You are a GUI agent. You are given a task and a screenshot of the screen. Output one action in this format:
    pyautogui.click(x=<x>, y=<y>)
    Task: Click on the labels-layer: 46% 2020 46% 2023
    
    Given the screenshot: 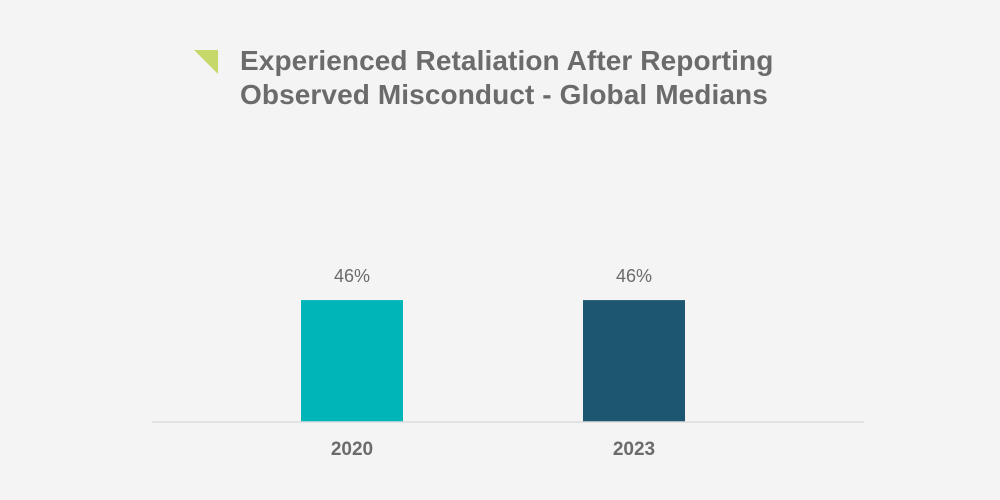 What is the action you would take?
    pyautogui.click(x=493, y=363)
    